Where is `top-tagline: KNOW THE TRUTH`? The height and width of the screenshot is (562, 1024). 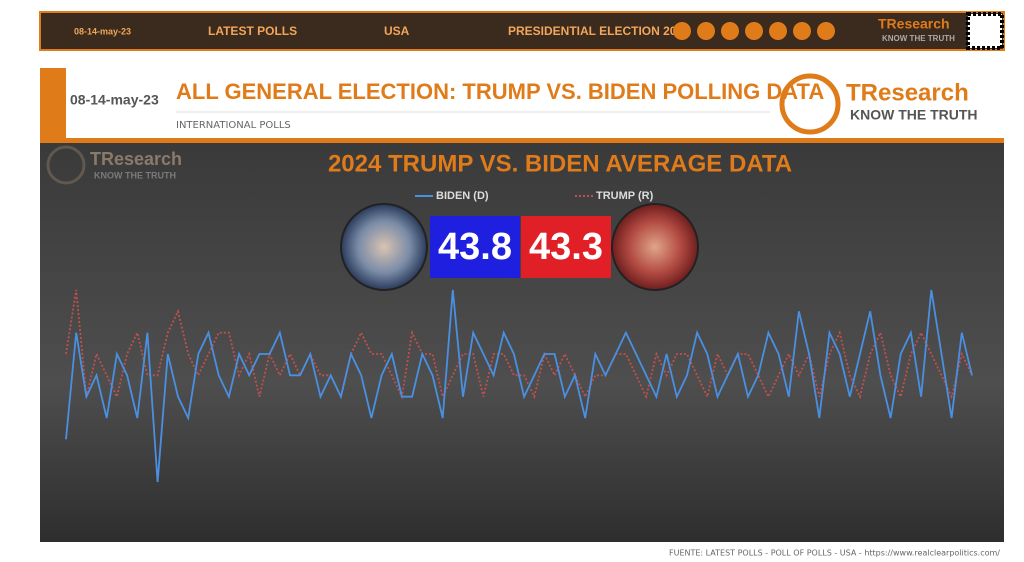
top-tagline: KNOW THE TRUTH is located at coordinates (918, 38).